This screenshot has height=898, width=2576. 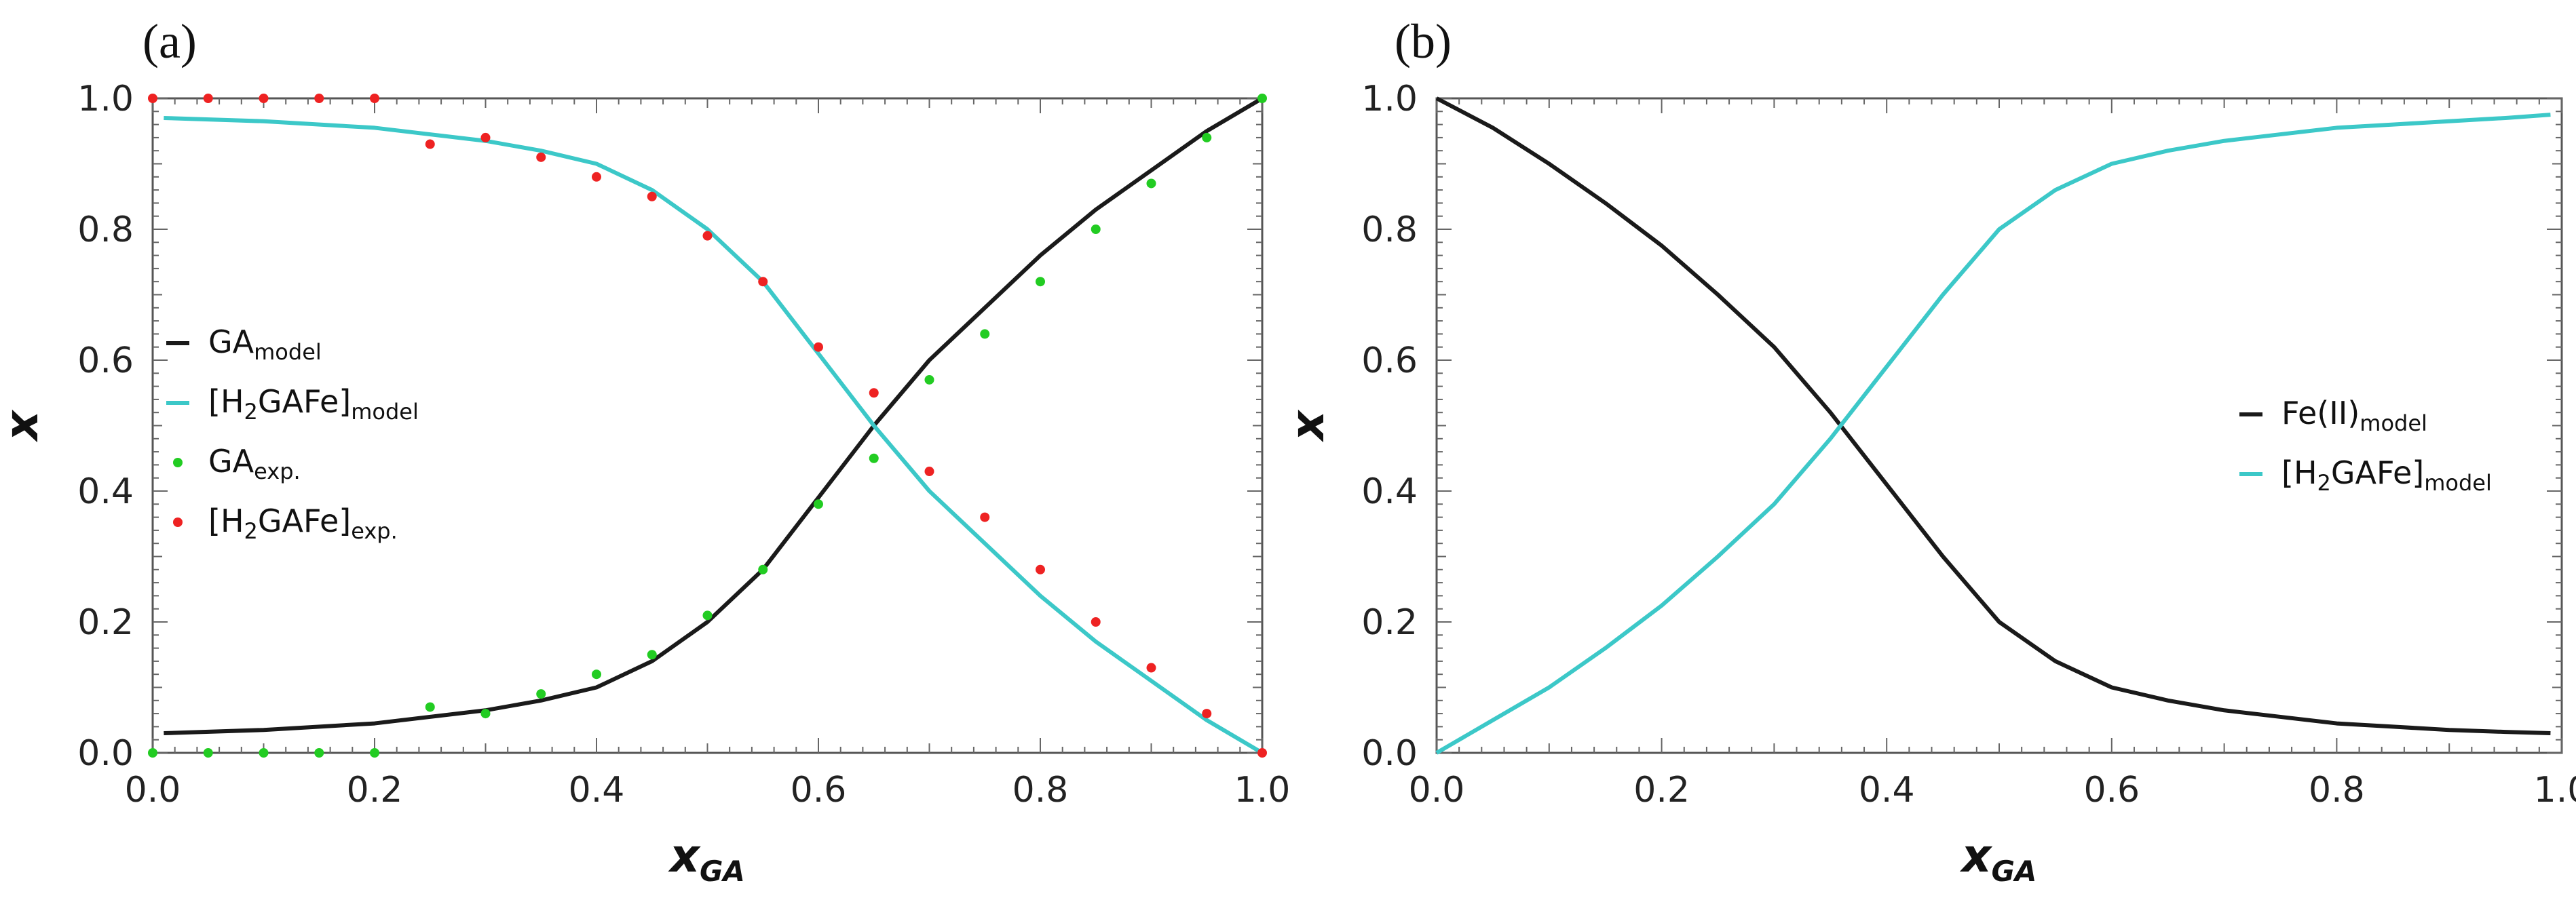 What do you see at coordinates (1423, 41) in the screenshot?
I see `panel-label: (b)` at bounding box center [1423, 41].